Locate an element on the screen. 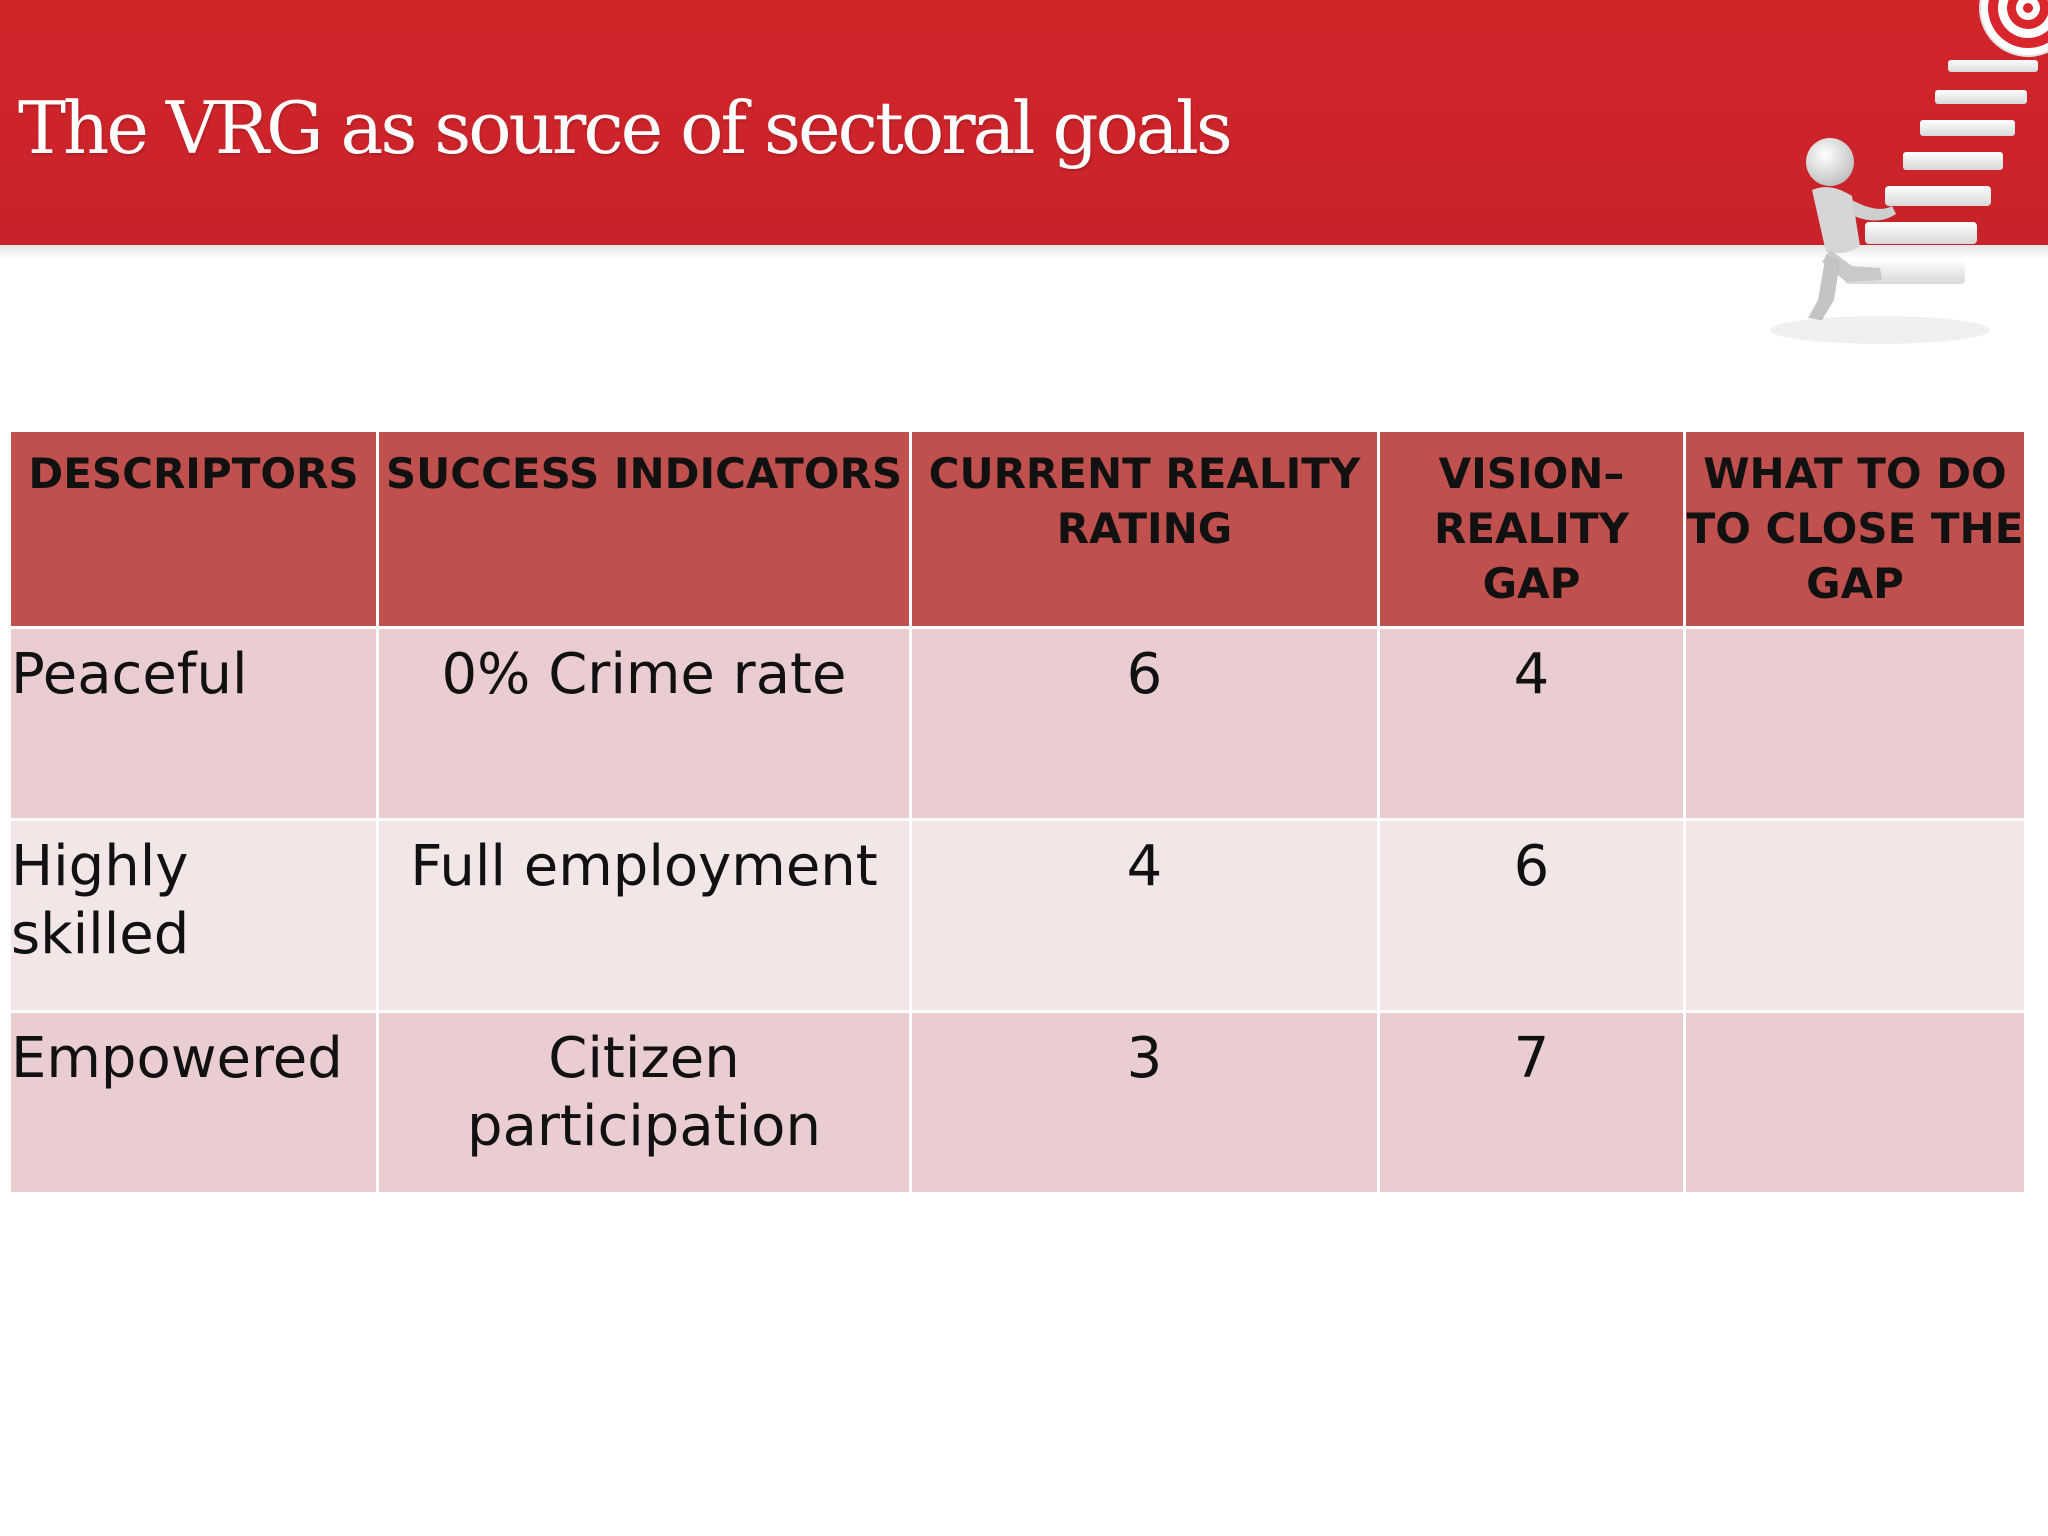  indicator-cell: Citizen participation is located at coordinates (644, 1102).